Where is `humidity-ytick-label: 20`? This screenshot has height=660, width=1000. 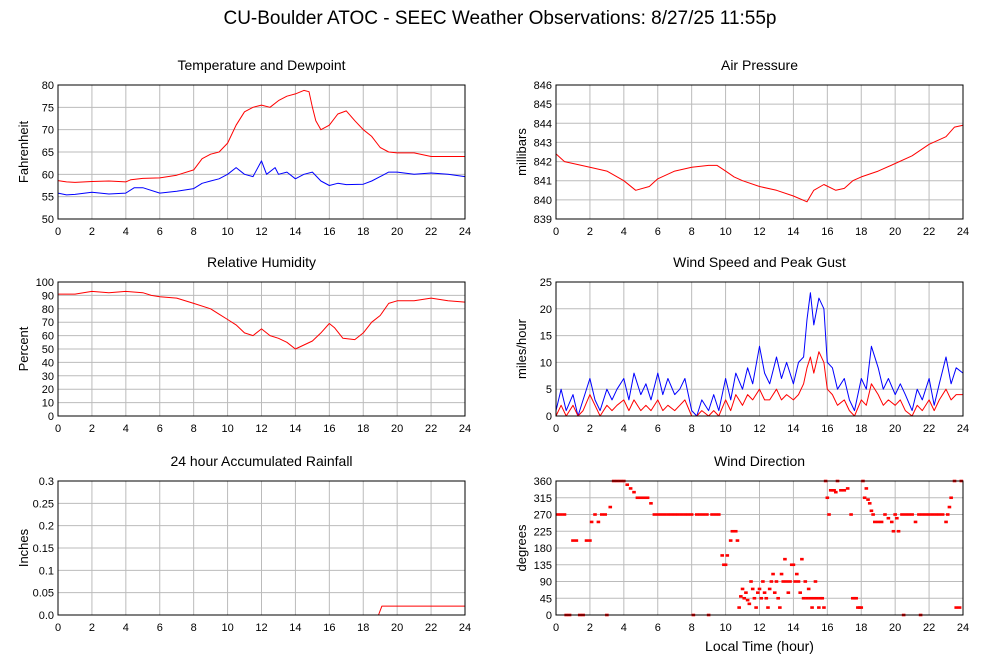
humidity-ytick-label: 20 is located at coordinates (48, 390).